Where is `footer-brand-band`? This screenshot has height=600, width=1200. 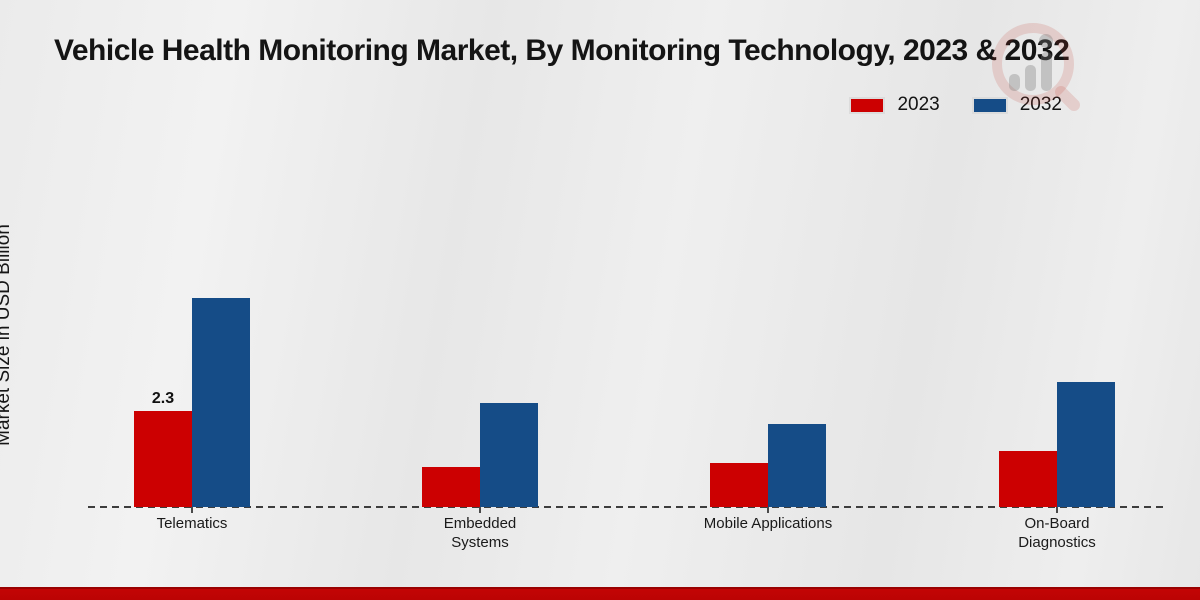 footer-brand-band is located at coordinates (600, 593).